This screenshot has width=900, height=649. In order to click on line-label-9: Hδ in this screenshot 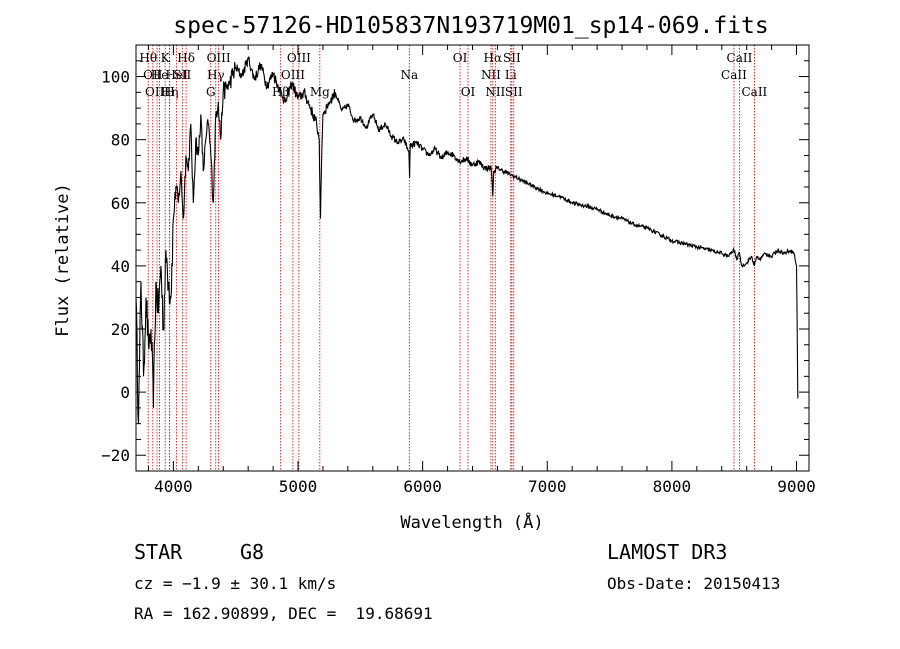, I will do `click(186, 58)`.